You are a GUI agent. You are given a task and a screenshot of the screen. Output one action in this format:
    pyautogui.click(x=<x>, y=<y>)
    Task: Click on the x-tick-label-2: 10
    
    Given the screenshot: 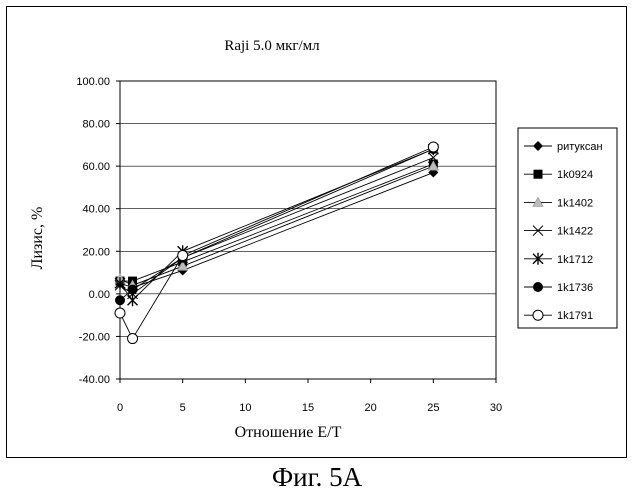 What is the action you would take?
    pyautogui.click(x=245, y=408)
    